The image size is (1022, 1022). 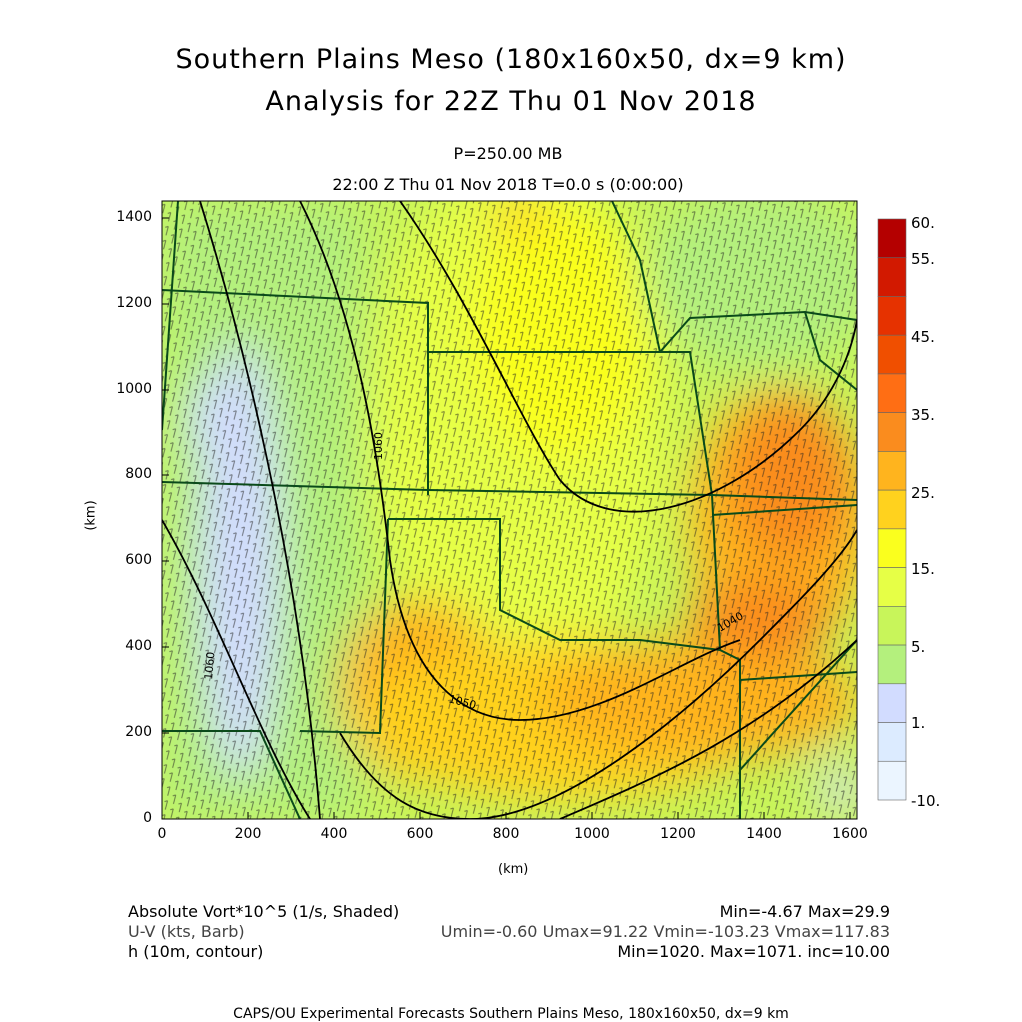 What do you see at coordinates (513, 869) in the screenshot?
I see `x-axis-label: (km)` at bounding box center [513, 869].